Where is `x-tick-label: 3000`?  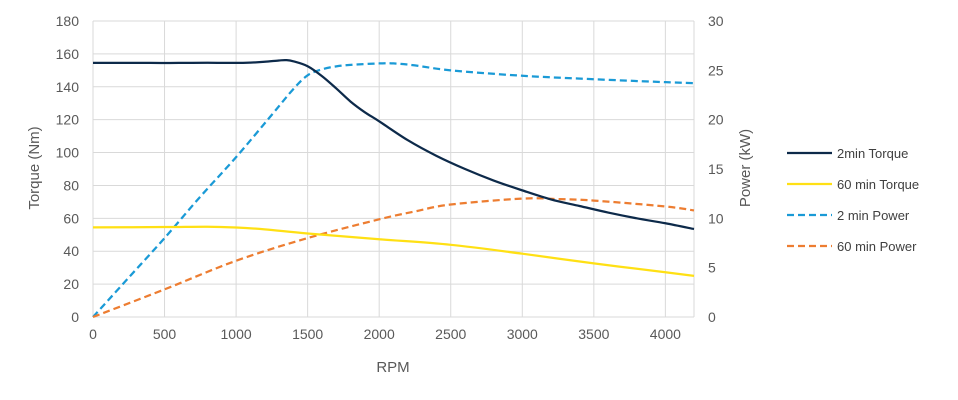 x-tick-label: 3000 is located at coordinates (522, 334).